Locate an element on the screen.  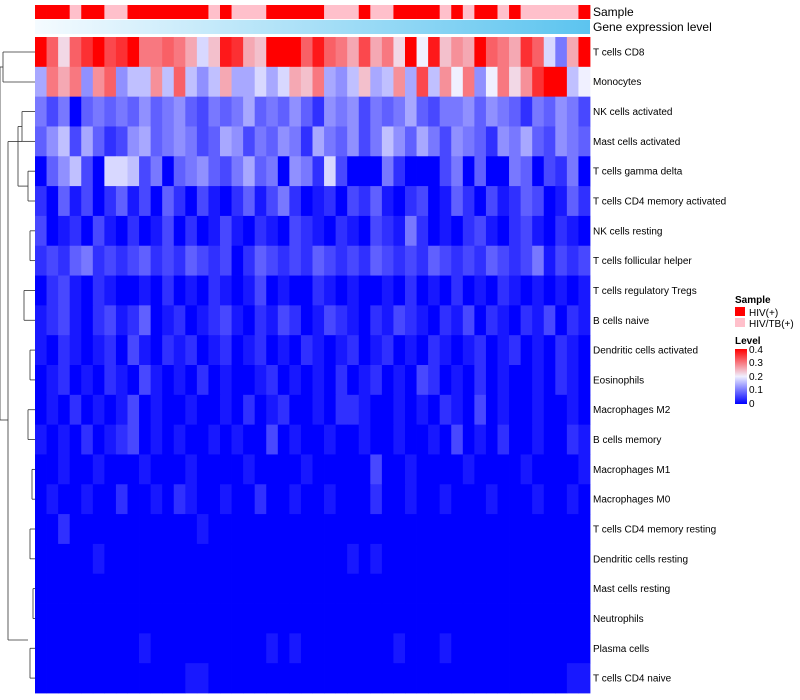
legend-swatch-hiv is located at coordinates (740, 311).